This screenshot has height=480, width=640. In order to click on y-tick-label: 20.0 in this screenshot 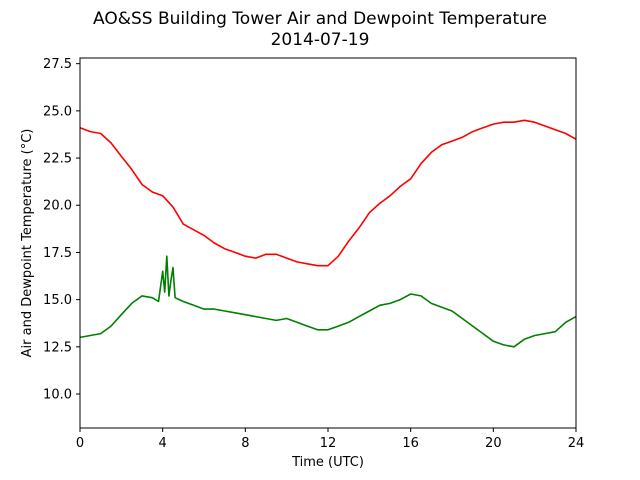, I will do `click(57, 206)`.